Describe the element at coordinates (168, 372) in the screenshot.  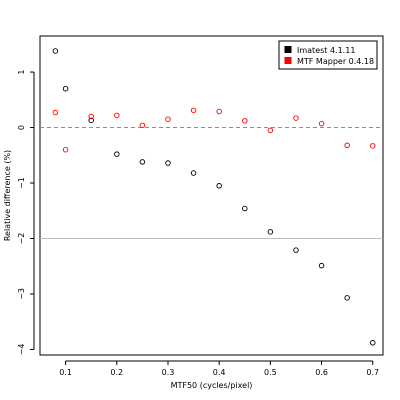
I see `x-tick-label: 0.3` at that location.